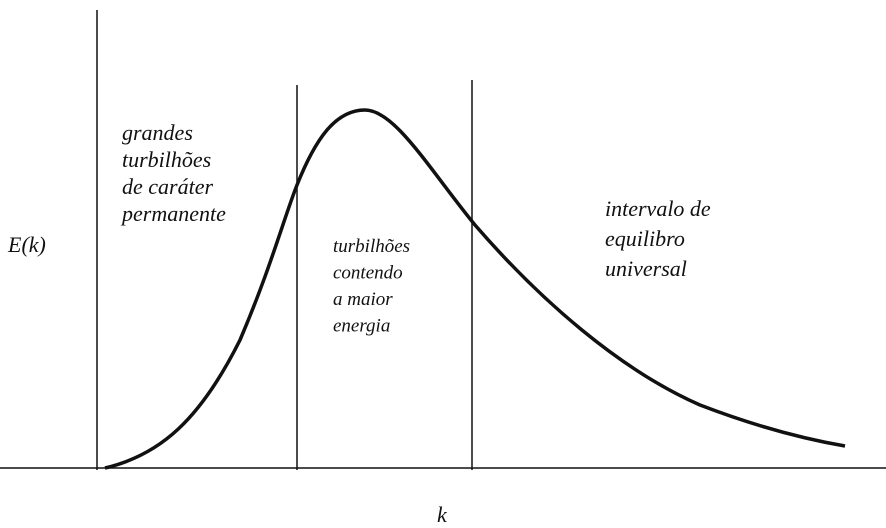 This screenshot has height=528, width=886. I want to click on region-label: contendo, so click(368, 273).